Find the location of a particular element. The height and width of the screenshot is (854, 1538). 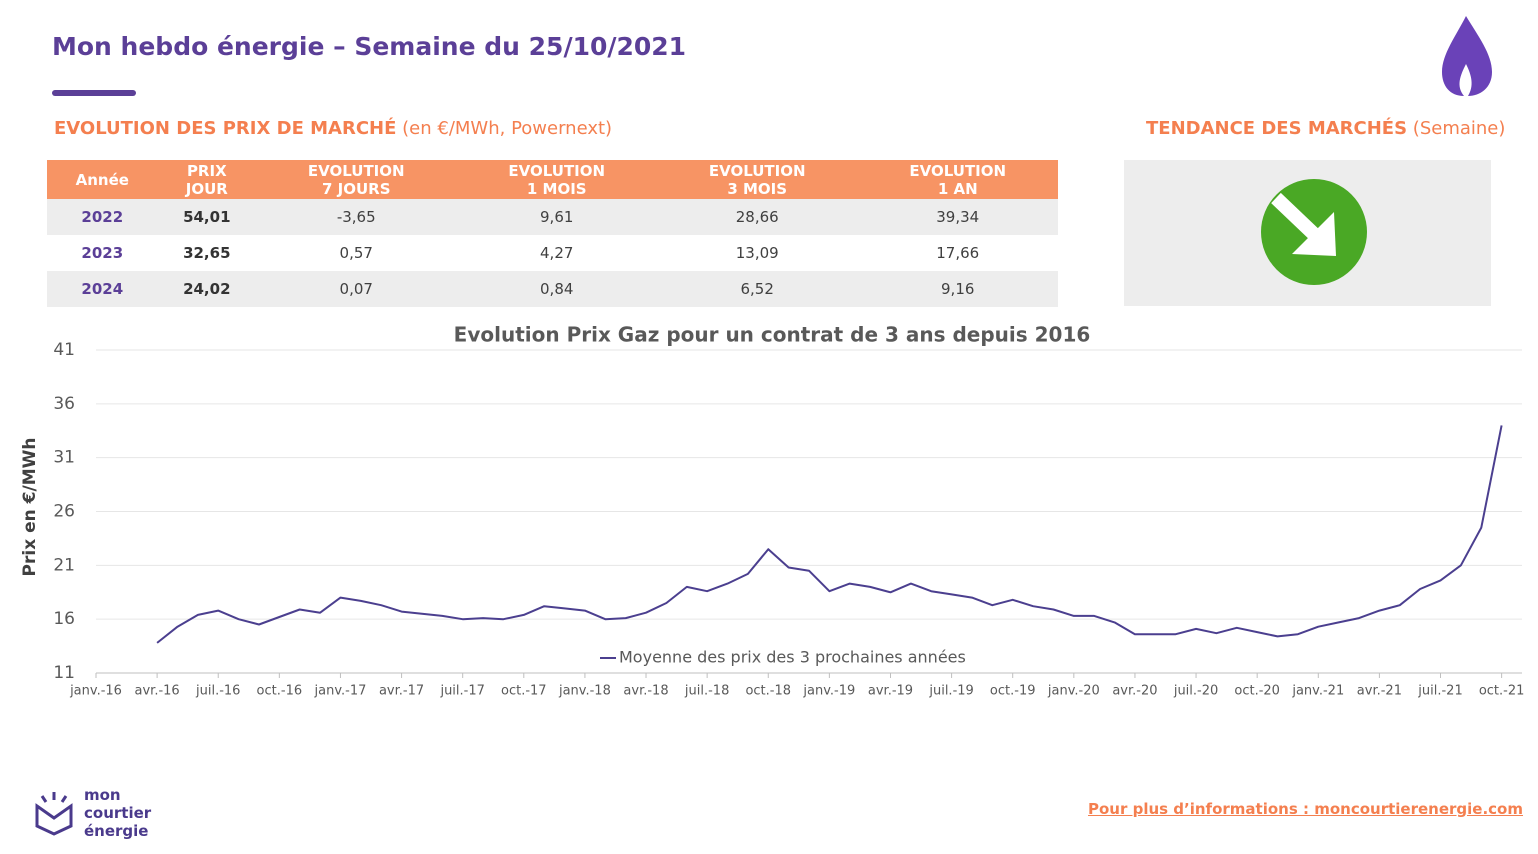

column-header: EVOLUTION 1 MOIS is located at coordinates (556, 179).